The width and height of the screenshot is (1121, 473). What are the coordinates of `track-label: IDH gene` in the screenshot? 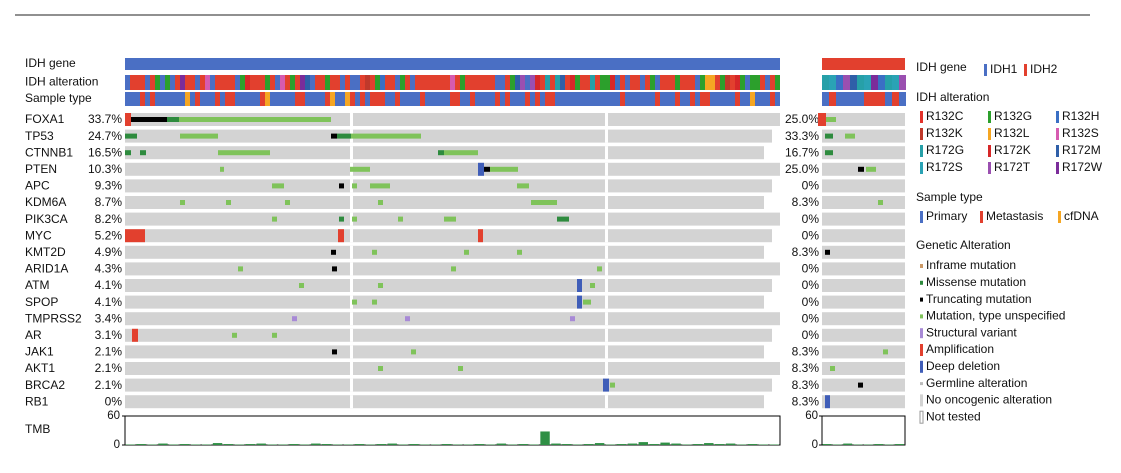 It's located at (50, 63).